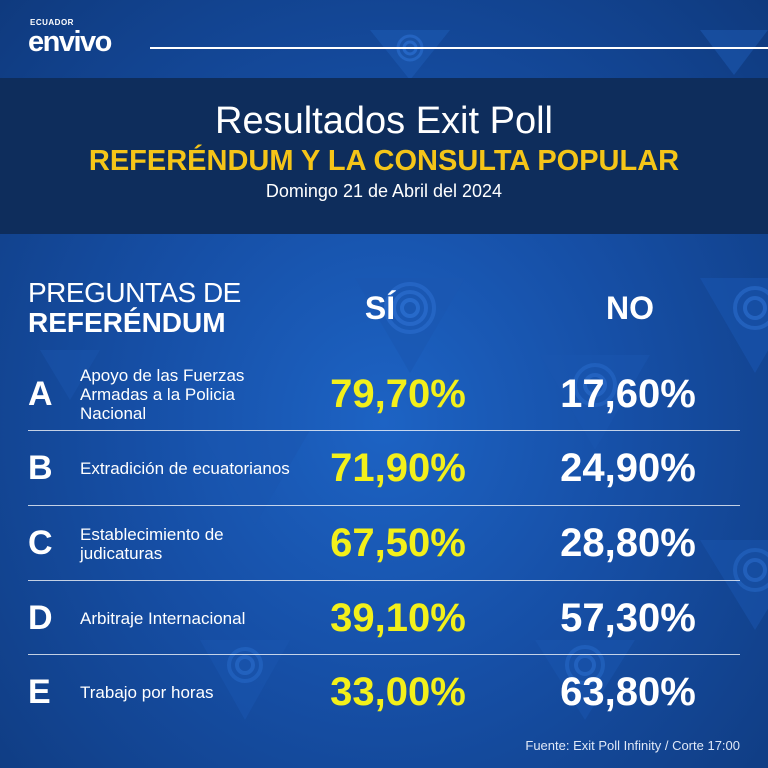  Describe the element at coordinates (384, 39) in the screenshot. I see `top-bar: ECUADOR envivo` at that location.